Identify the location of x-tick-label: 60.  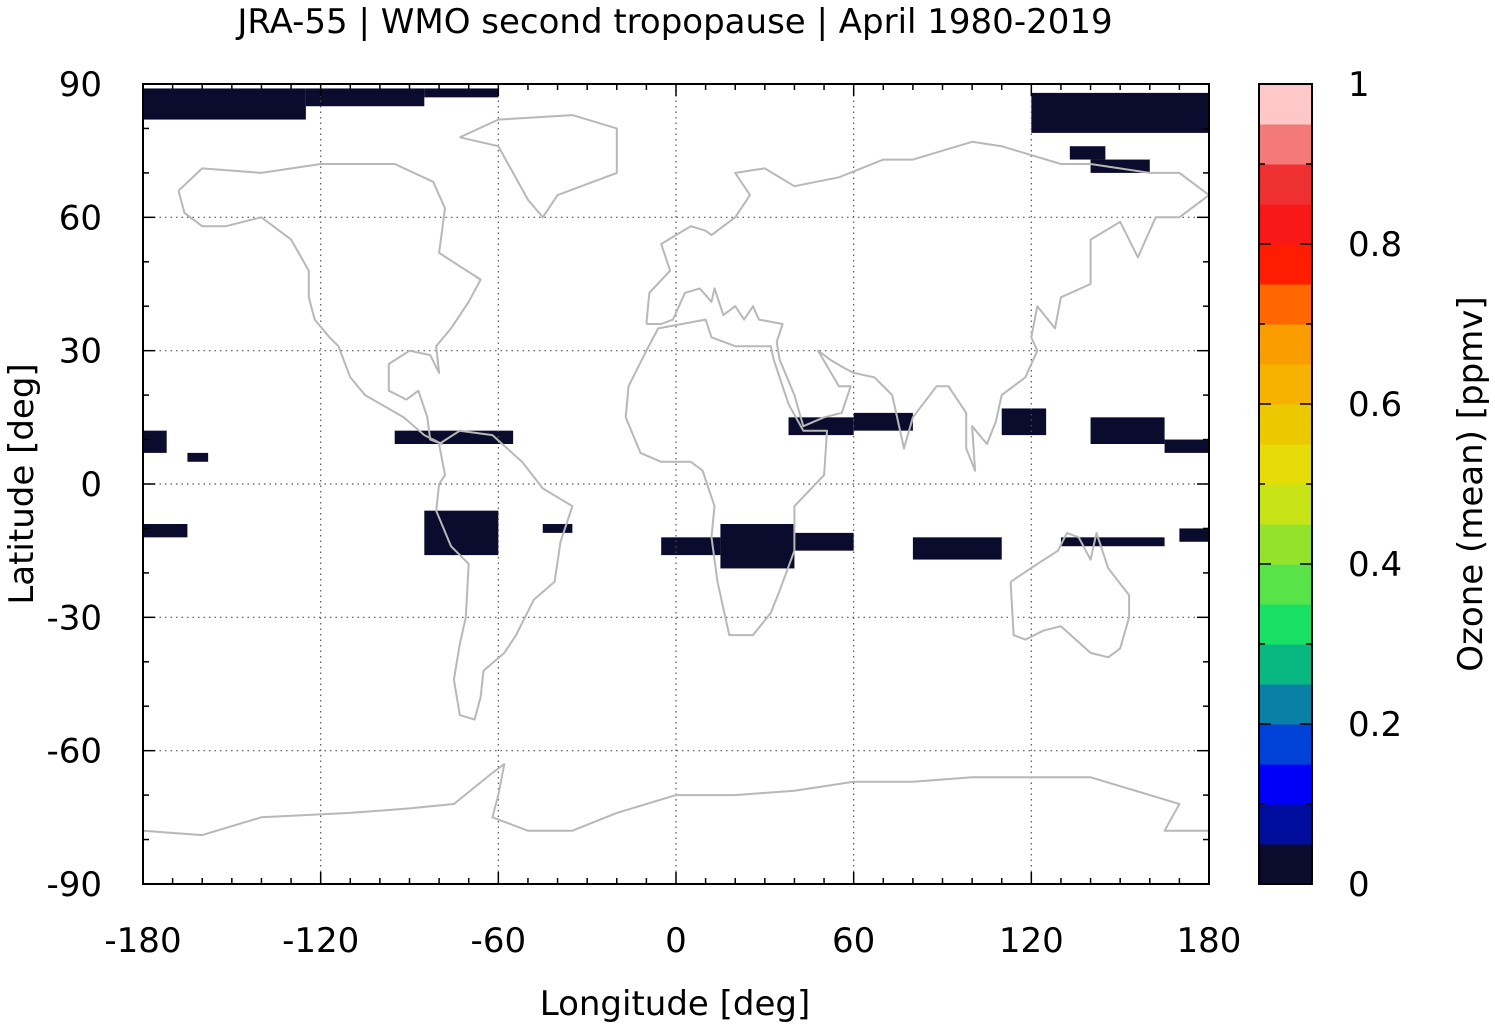
(853, 941).